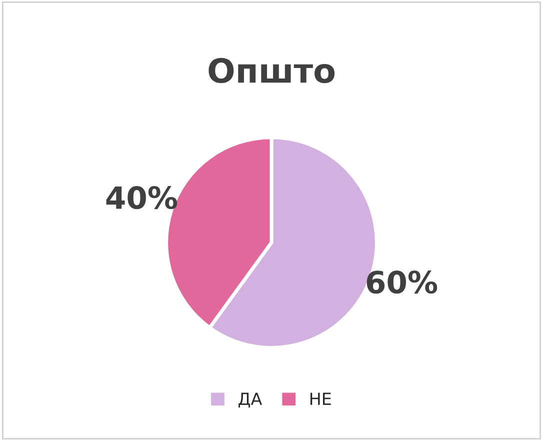 The height and width of the screenshot is (441, 543). Describe the element at coordinates (142, 198) in the screenshot. I see `data-label: 40%` at that location.